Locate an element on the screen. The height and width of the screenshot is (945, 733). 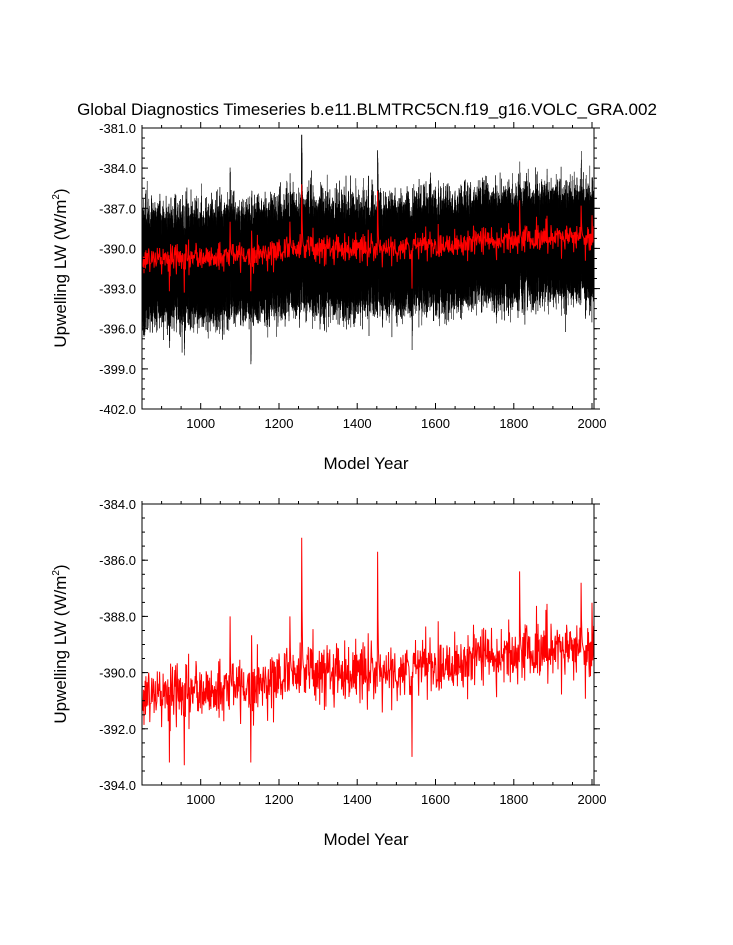
bottom-y-tick-label: -392.0 is located at coordinates (117, 729).